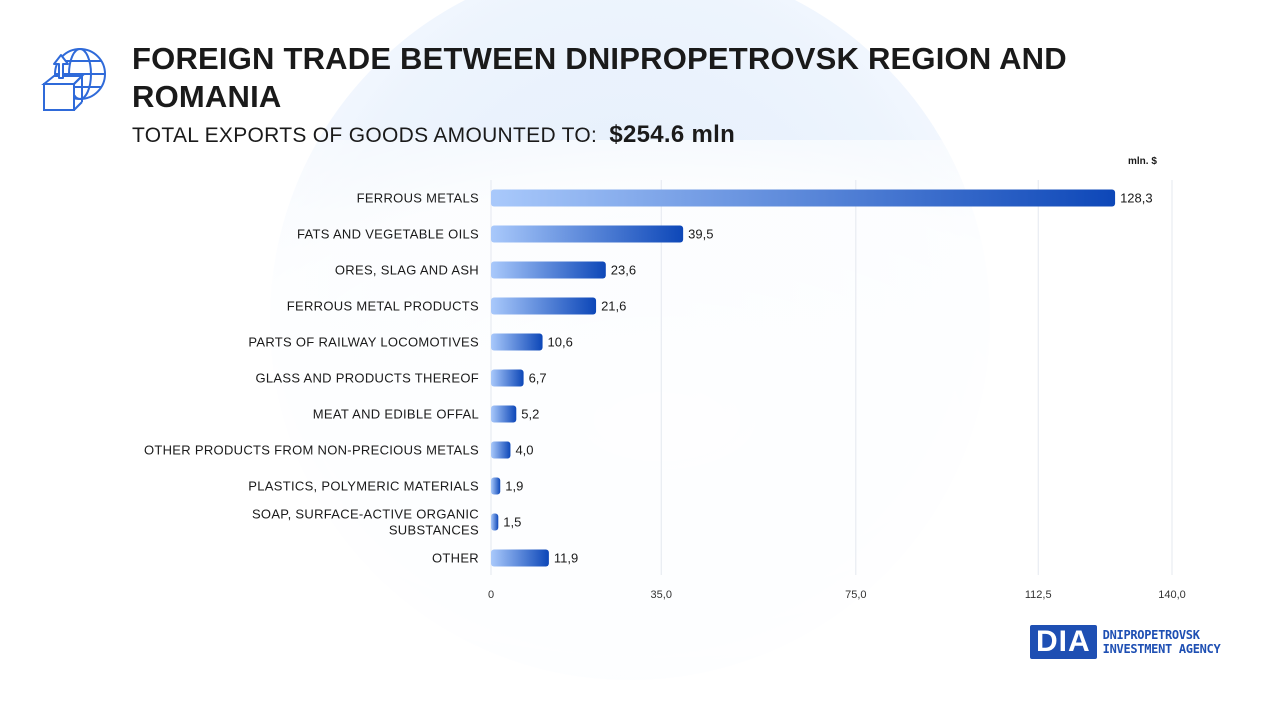 The width and height of the screenshot is (1280, 720). Describe the element at coordinates (363, 486) in the screenshot. I see `category-label: PLASTICS, POLYMERIC MATERIALS` at that location.